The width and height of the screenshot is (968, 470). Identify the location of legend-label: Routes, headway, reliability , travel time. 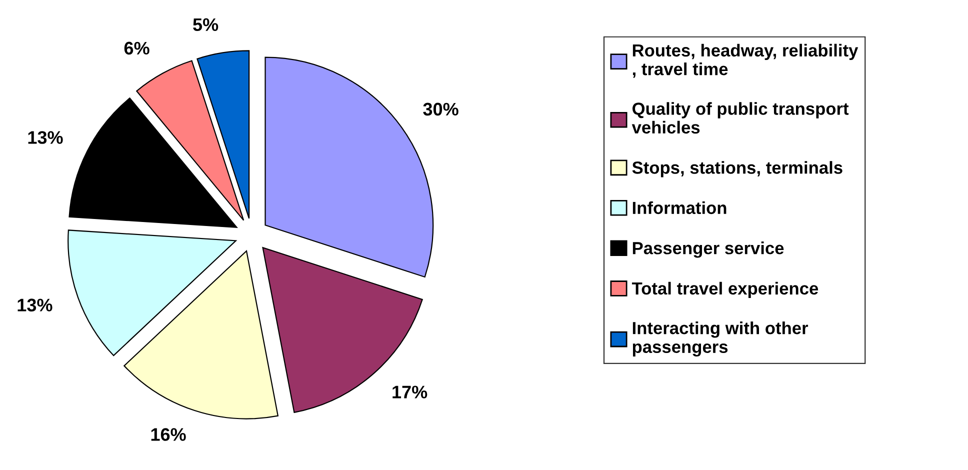
(745, 61).